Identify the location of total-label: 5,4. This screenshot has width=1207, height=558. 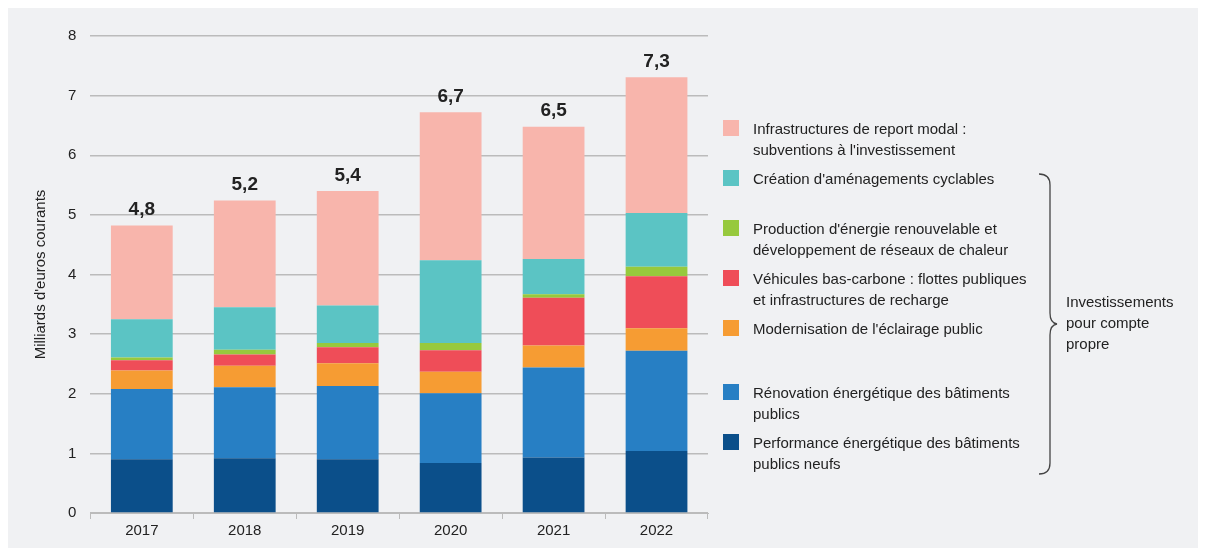
(348, 174).